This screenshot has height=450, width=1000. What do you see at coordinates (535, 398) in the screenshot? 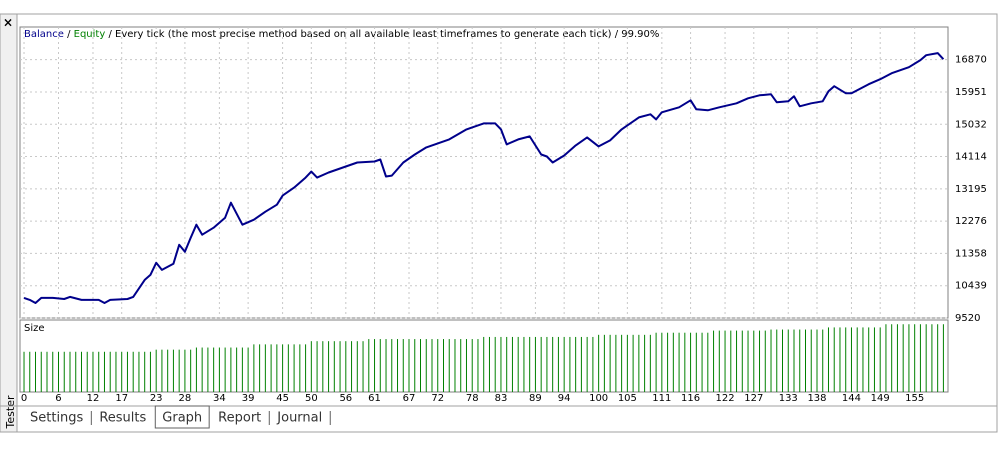
I see `x-tick-label: 89` at bounding box center [535, 398].